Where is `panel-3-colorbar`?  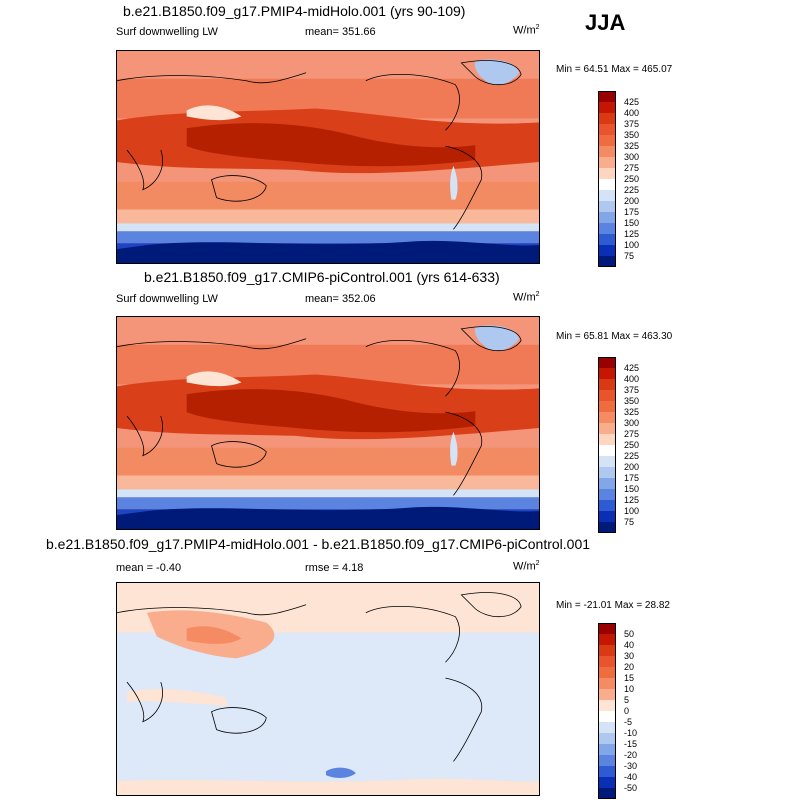
panel-3-colorbar is located at coordinates (607, 711).